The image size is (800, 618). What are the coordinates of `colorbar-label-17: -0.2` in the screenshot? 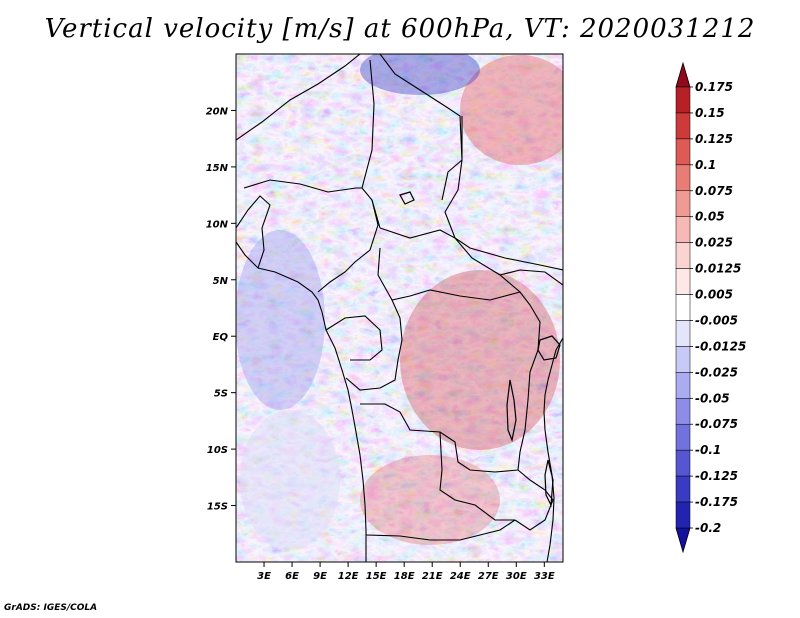 It's located at (708, 528).